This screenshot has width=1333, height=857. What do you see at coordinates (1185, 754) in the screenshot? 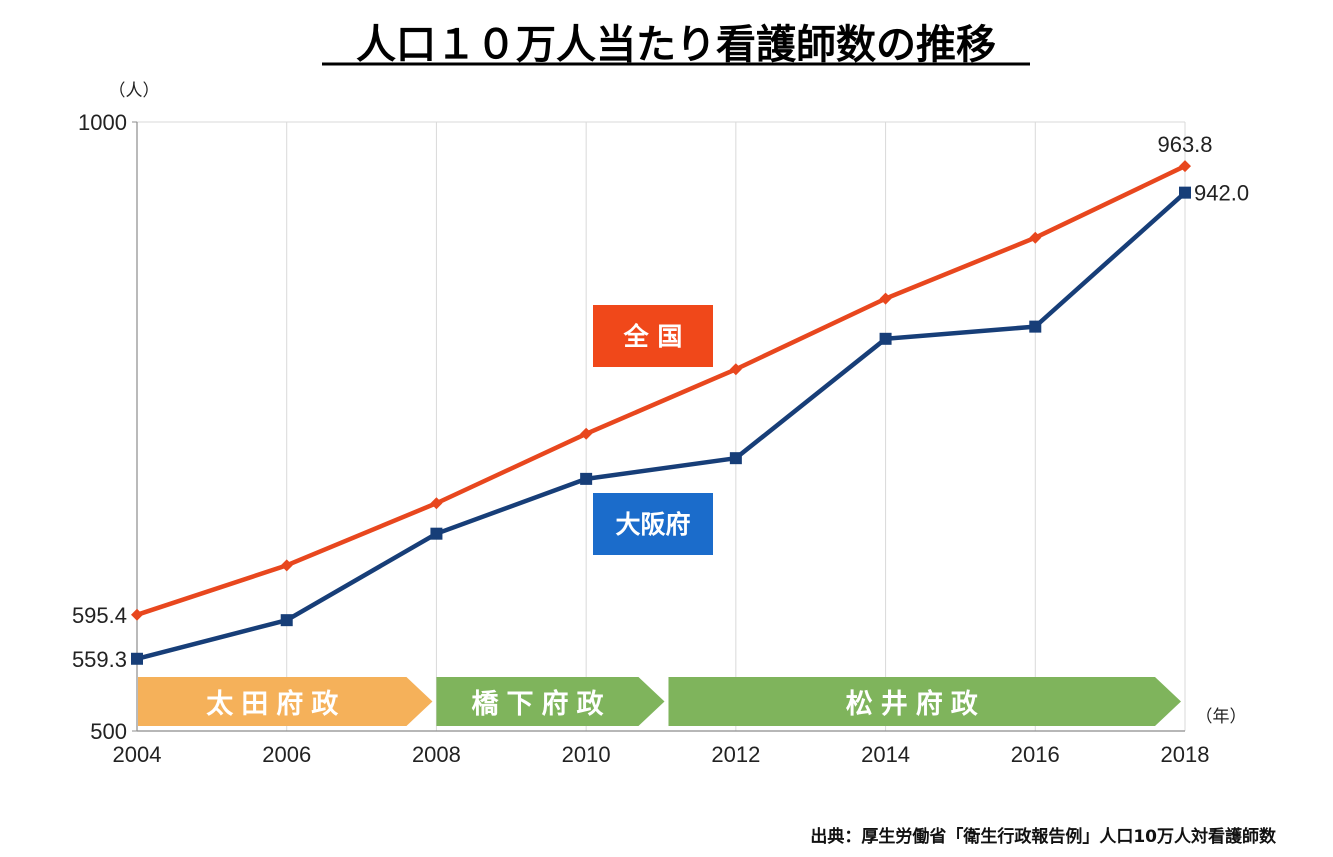
I see `x-tick-label: 2018` at bounding box center [1185, 754].